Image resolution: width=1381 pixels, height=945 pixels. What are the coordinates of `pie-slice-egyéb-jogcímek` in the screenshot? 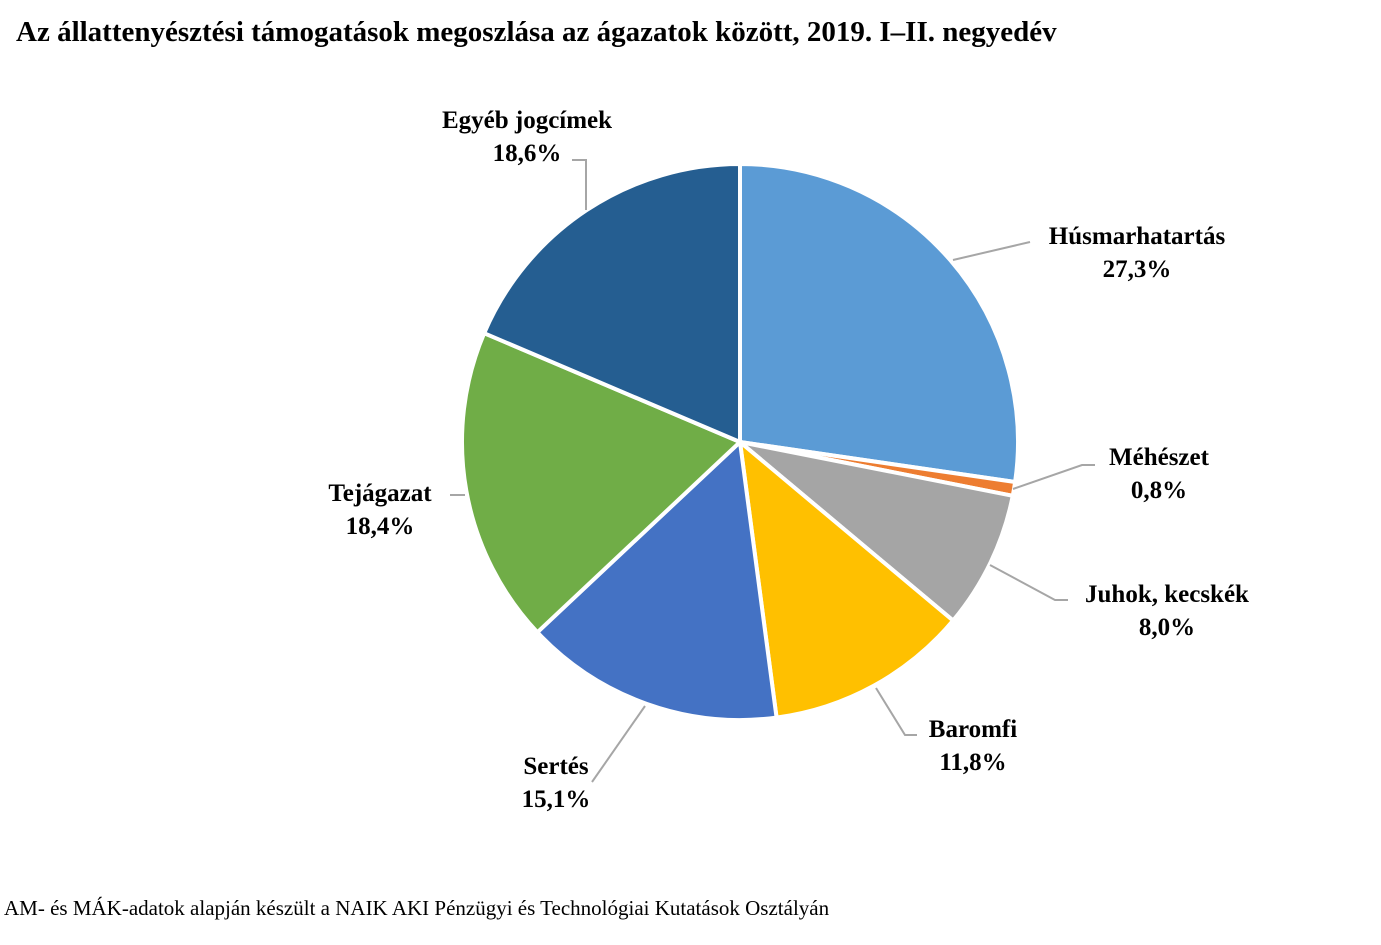 It's located at (612, 303).